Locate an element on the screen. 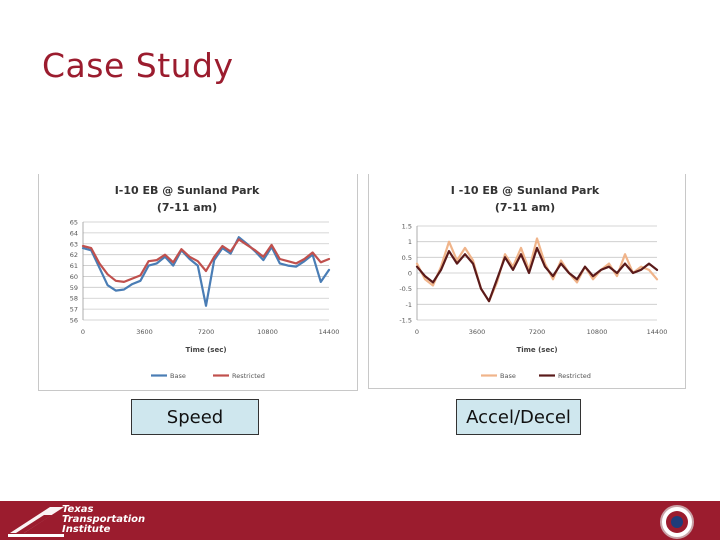  y-tick-label: 62 is located at coordinates (74, 255).